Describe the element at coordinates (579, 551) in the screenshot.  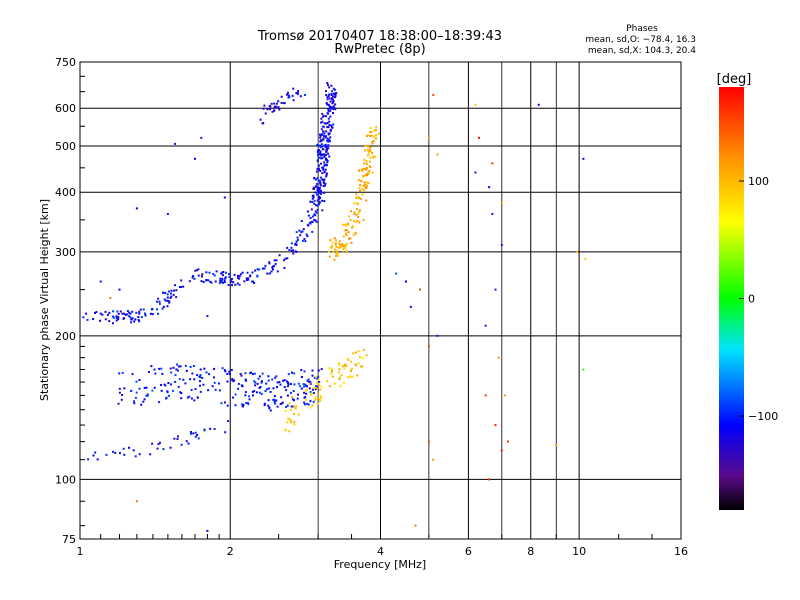
I see `x-tick-label: 10` at that location.